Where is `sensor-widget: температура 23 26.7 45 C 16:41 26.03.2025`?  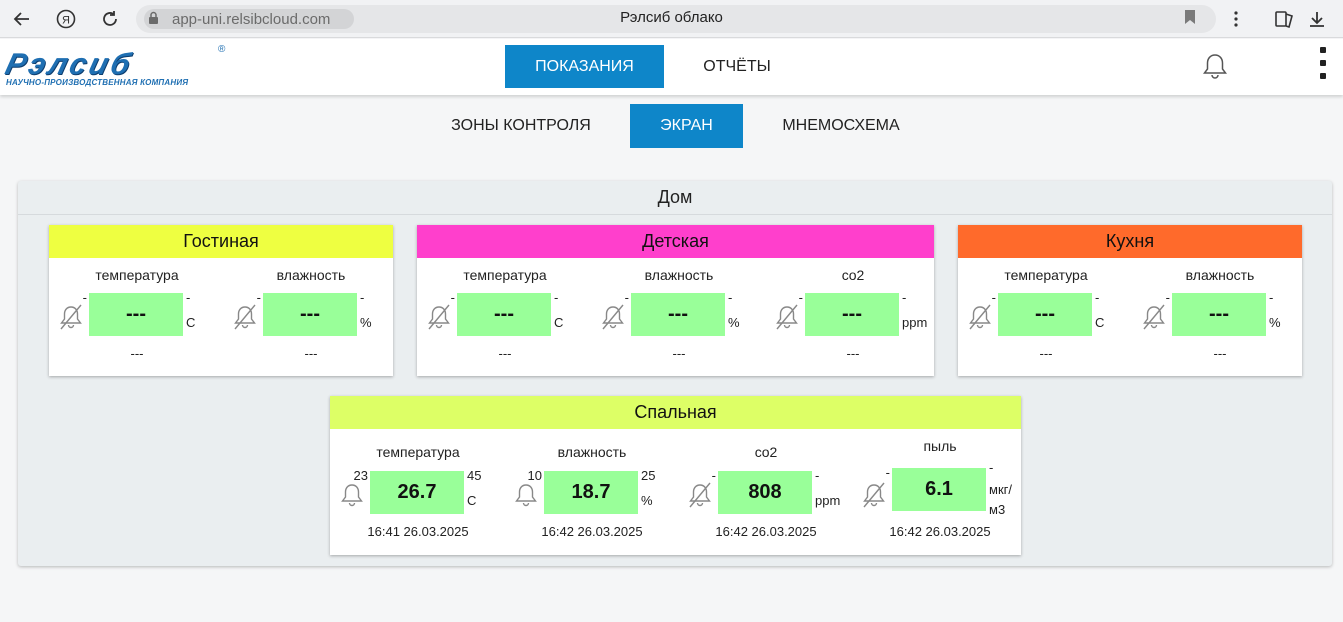 sensor-widget: температура 23 26.7 45 C 16:41 26.03.2025 is located at coordinates (418, 471).